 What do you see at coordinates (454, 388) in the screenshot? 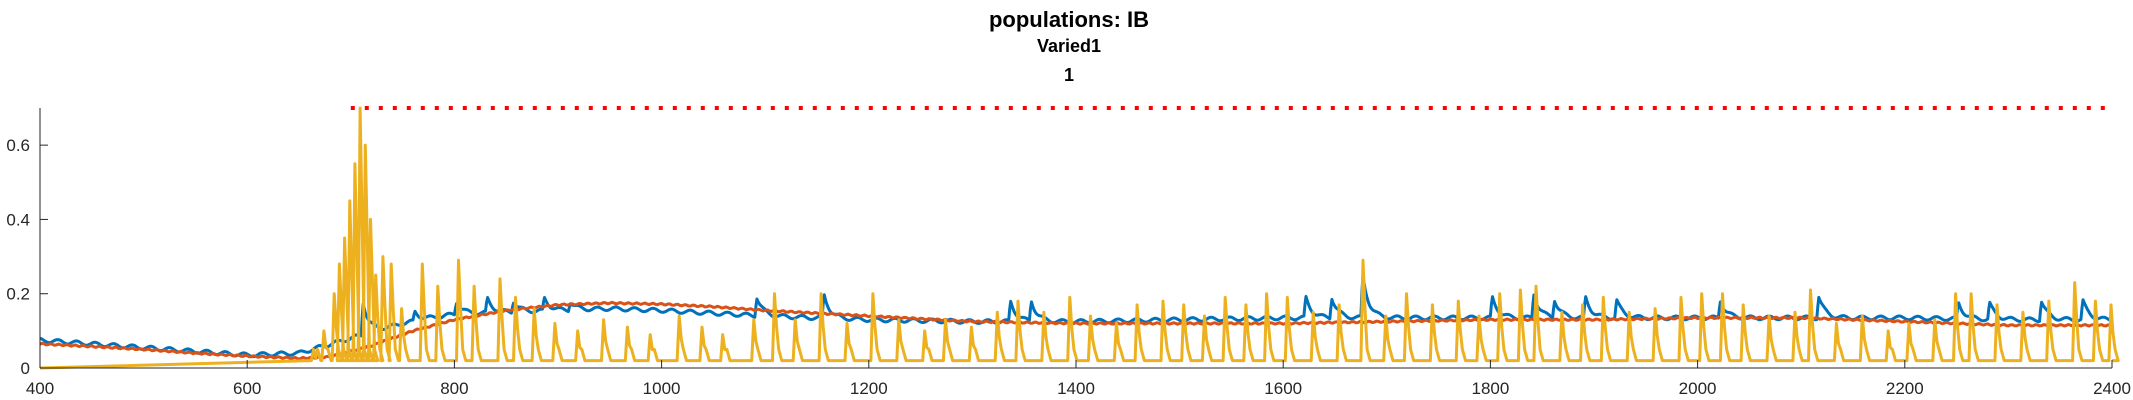
I see `x-tick-label: 800` at bounding box center [454, 388].